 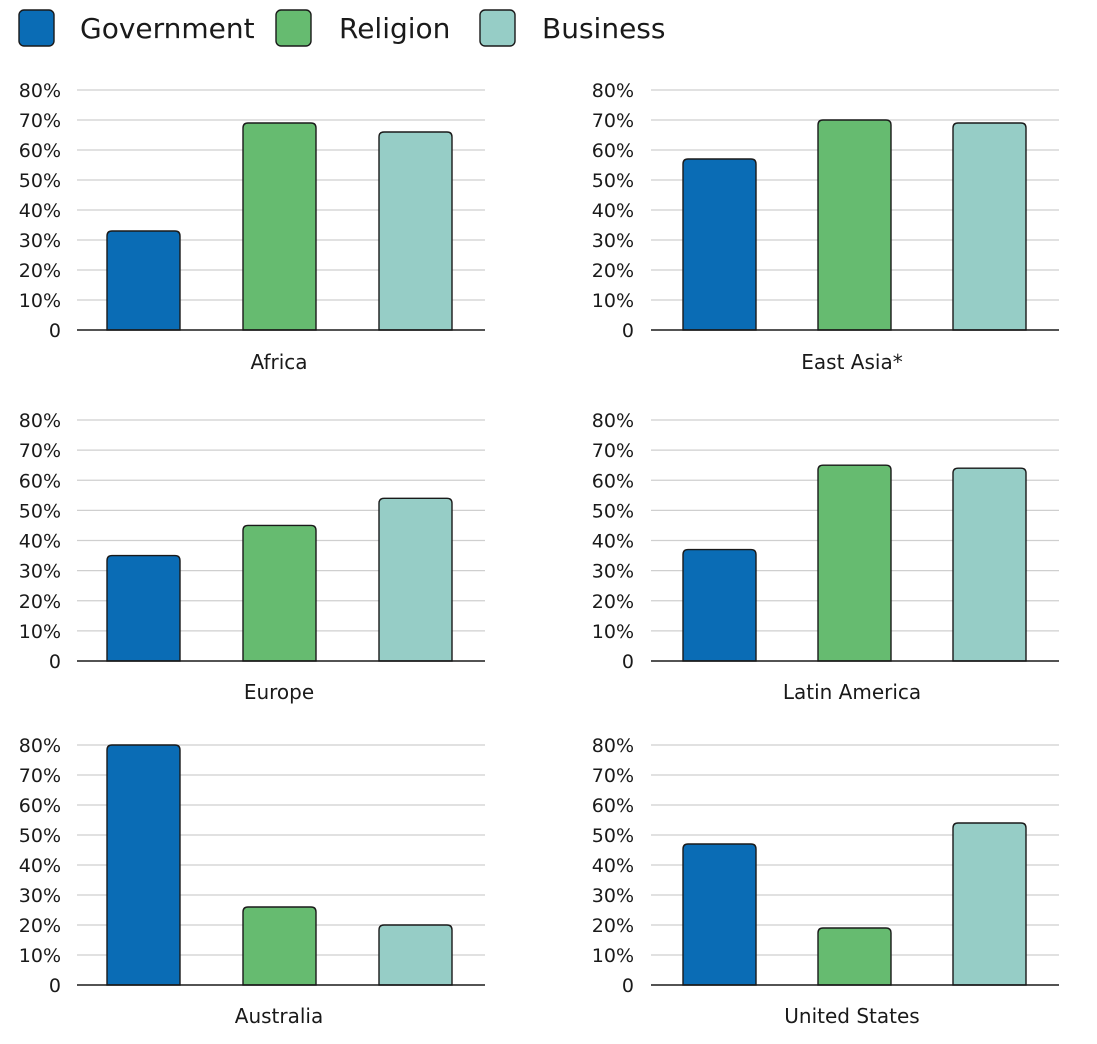 What do you see at coordinates (613, 511) in the screenshot?
I see `y-tick-label-latin-america-50: 50%` at bounding box center [613, 511].